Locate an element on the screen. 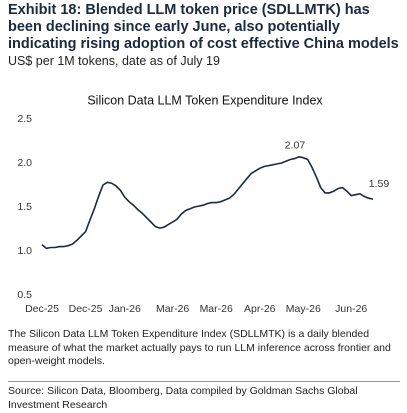 This screenshot has width=407, height=413. subtitle: US$ per 1M tokens, date as of July 19 is located at coordinates (114, 61).